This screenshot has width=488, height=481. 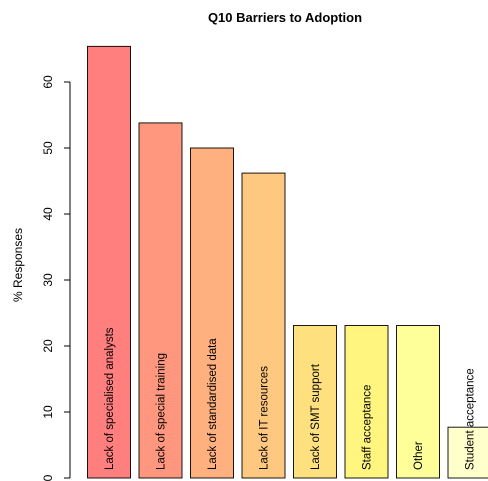 I want to click on y-axis: 0 10 20 30 40 50 60, so click(x=56, y=278).